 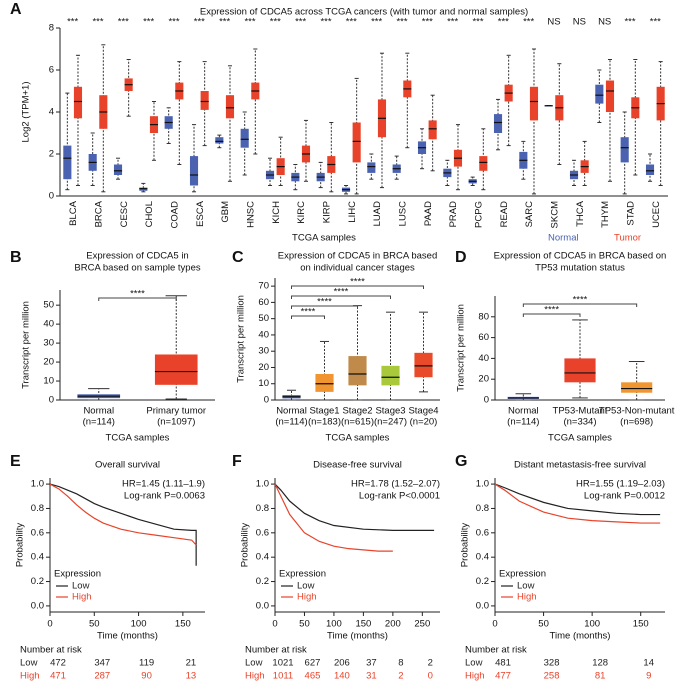 What do you see at coordinates (430, 676) in the screenshot?
I see `risk-count: 0` at bounding box center [430, 676].